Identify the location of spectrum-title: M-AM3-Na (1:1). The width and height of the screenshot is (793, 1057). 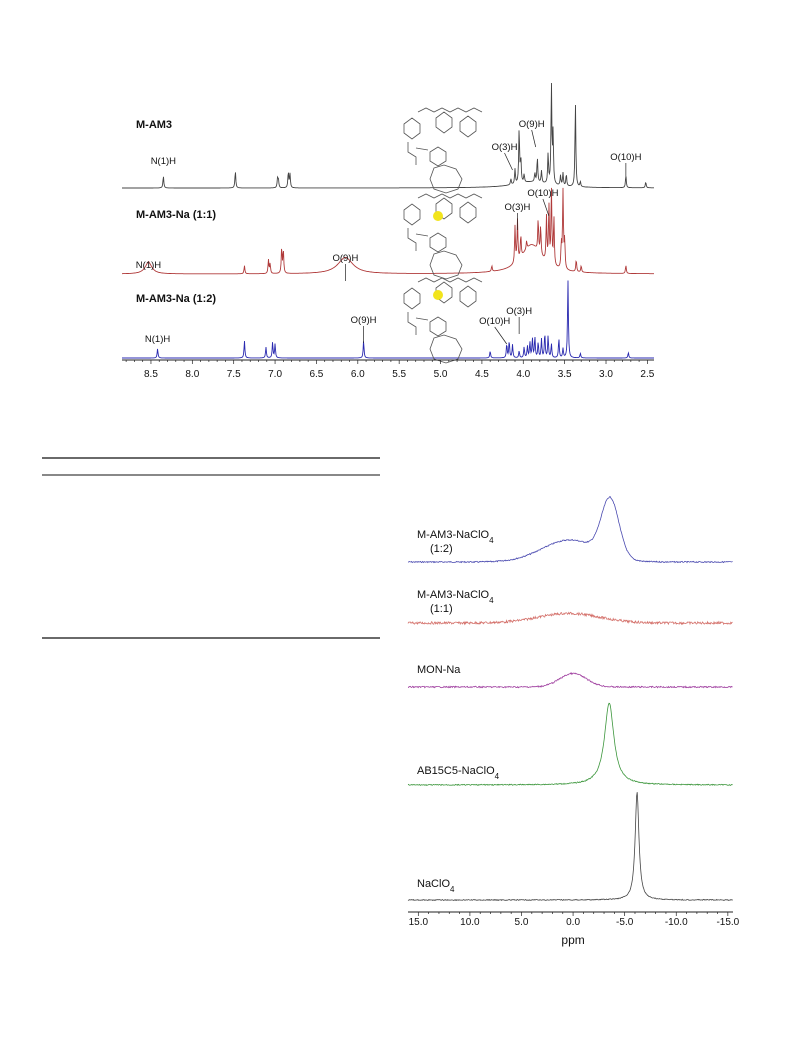
(176, 215).